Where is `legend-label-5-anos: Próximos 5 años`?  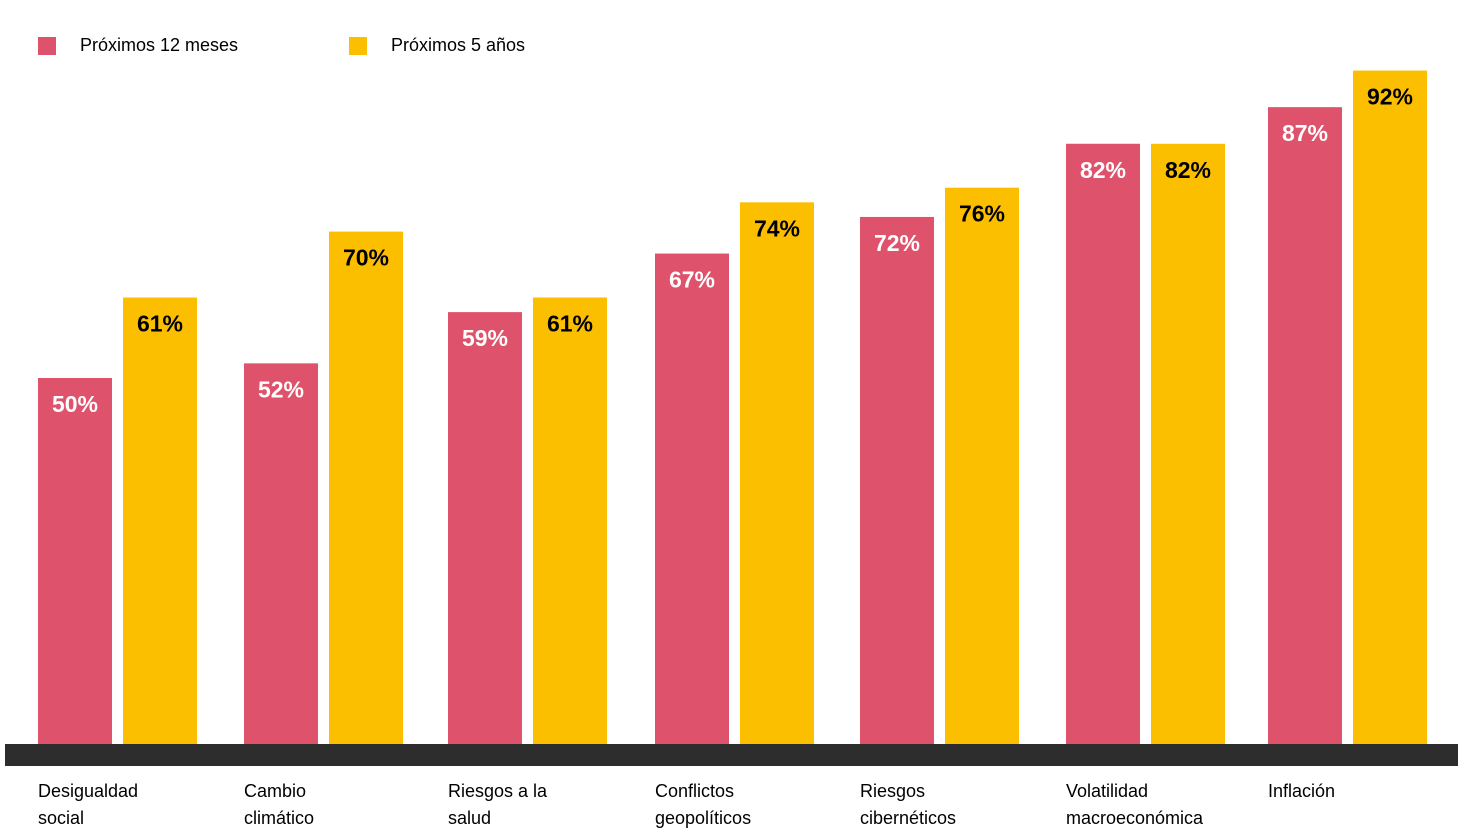
legend-label-5-anos: Próximos 5 años is located at coordinates (458, 45).